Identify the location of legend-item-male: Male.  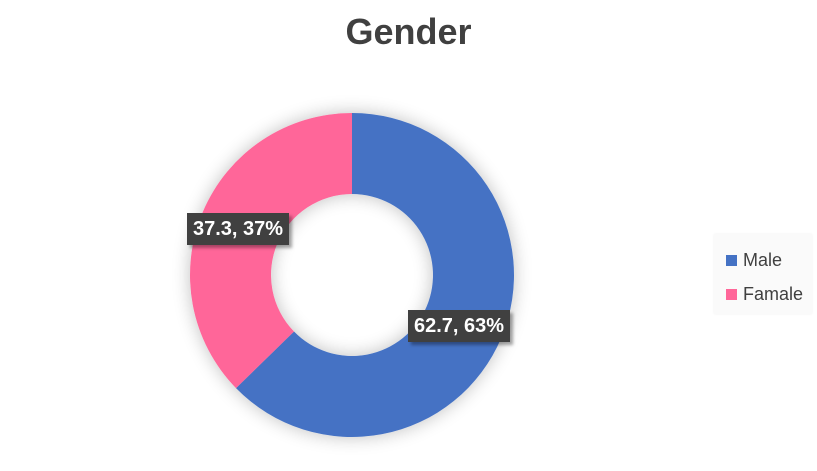
(754, 260).